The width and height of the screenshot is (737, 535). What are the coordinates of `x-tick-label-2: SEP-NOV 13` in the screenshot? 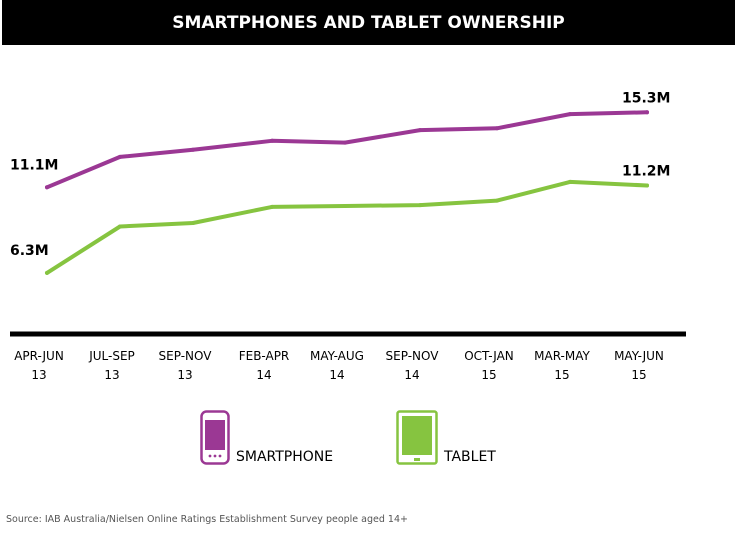 It's located at (186, 365).